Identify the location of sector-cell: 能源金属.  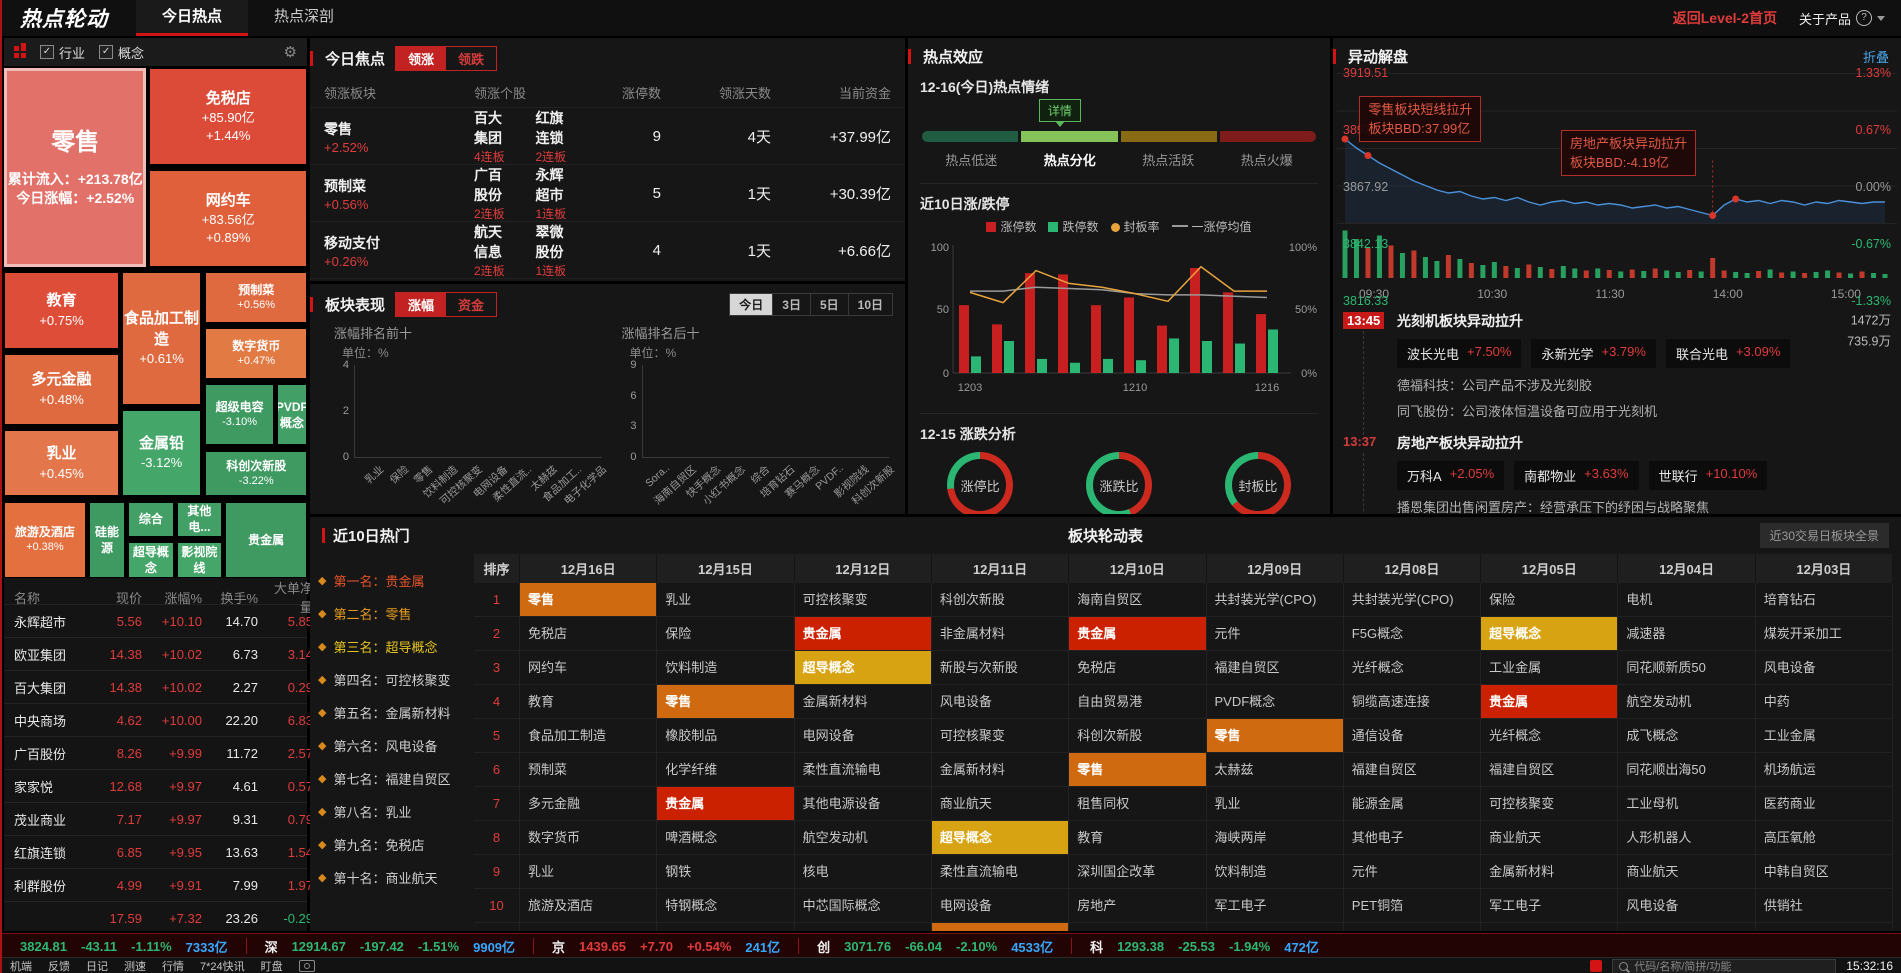
(1412, 804).